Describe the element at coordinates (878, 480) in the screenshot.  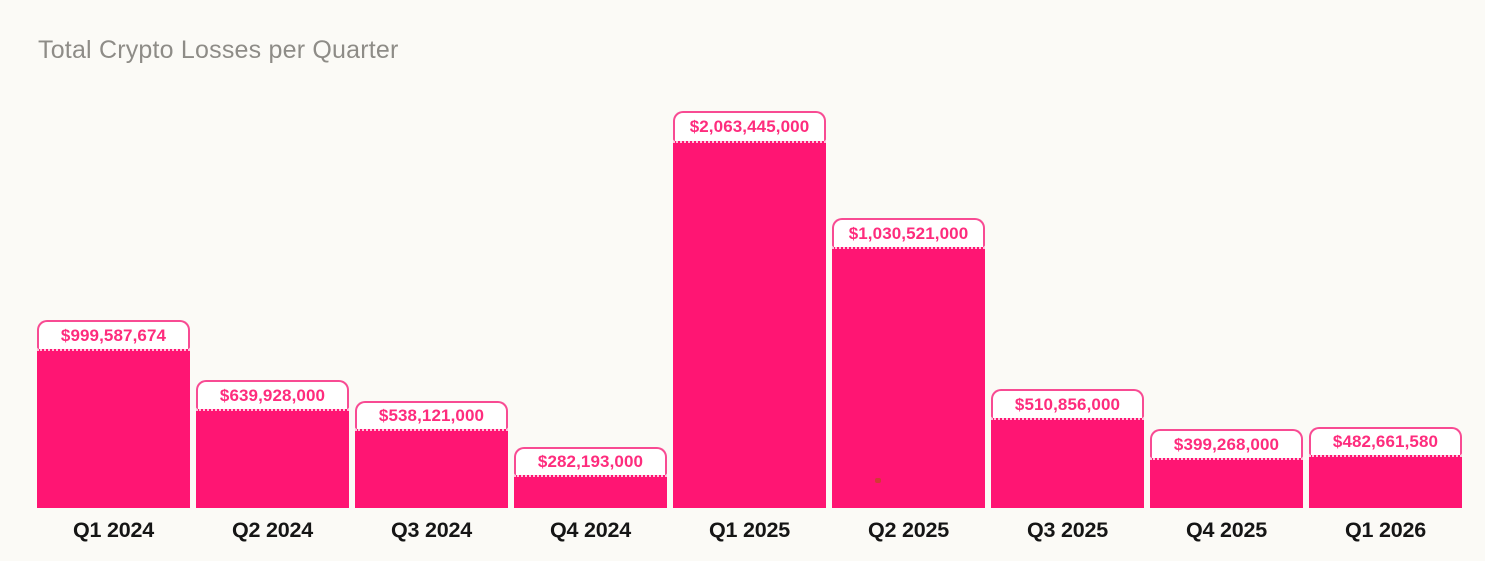
I see `red-dot-artifact` at that location.